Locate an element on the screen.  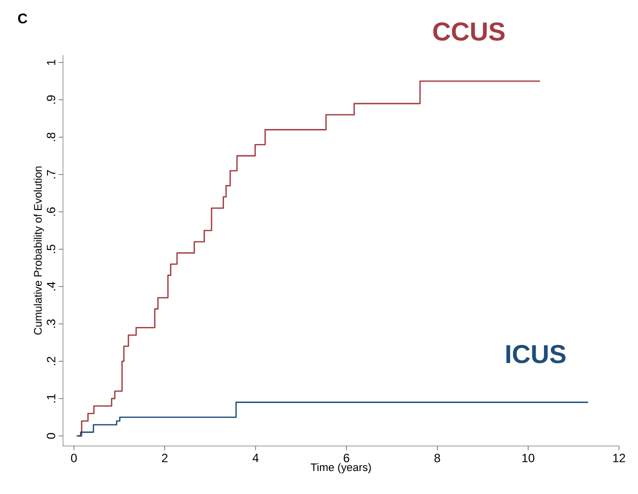
x-tick-label: 10 is located at coordinates (528, 458).